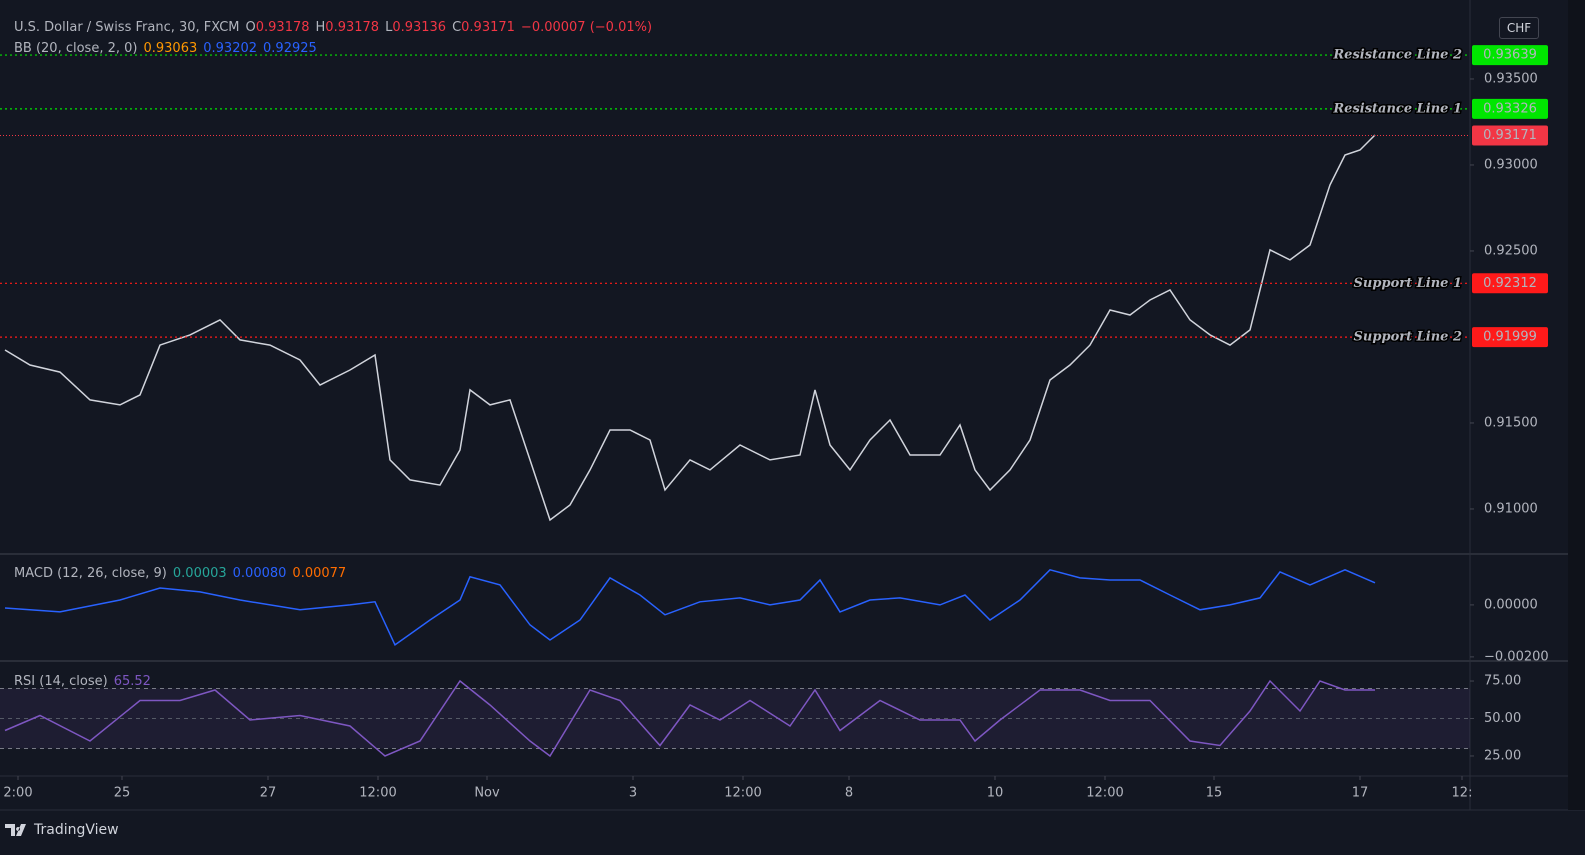 Image resolution: width=1585 pixels, height=855 pixels. Describe the element at coordinates (1408, 337) in the screenshot. I see `level-name: Support Line 2` at that location.